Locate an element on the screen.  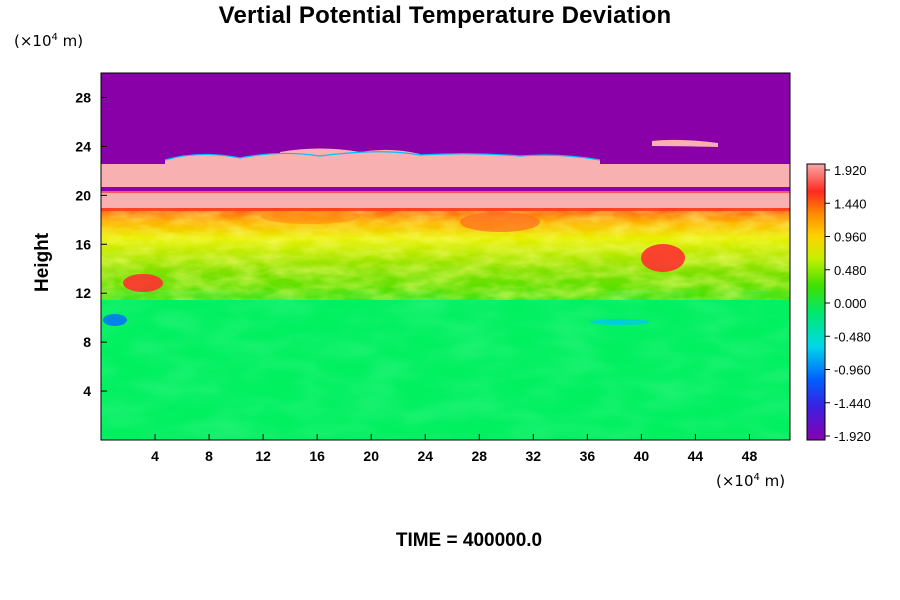
chart-title: Vertial Potential Temperature Deviation is located at coordinates (445, 15).